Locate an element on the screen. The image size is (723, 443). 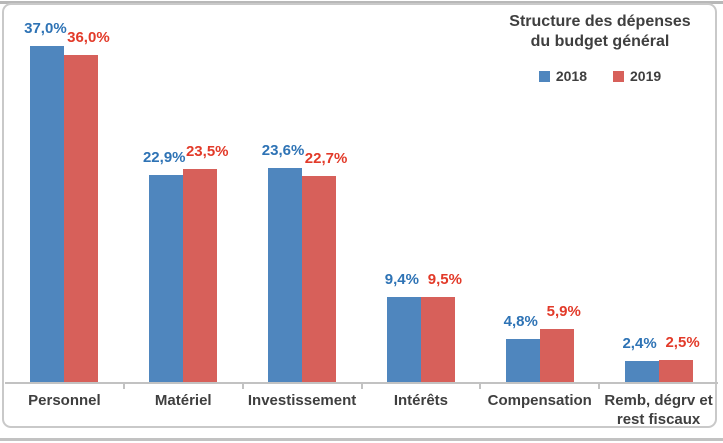
legend-item-2019: 2019 is located at coordinates (637, 76).